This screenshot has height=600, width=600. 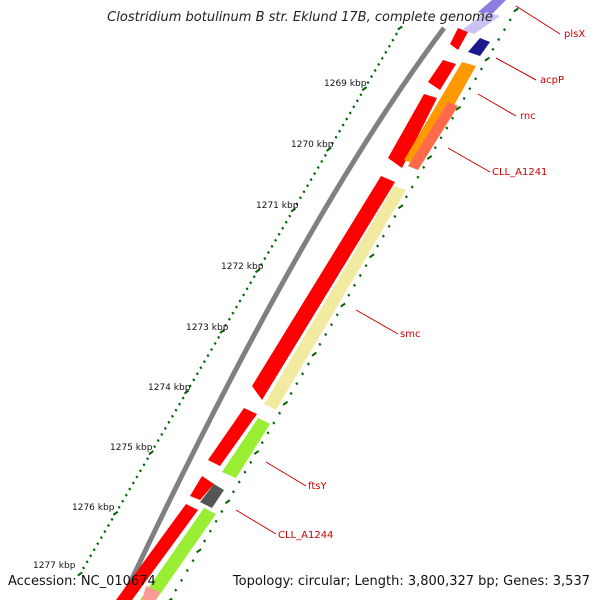 What do you see at coordinates (552, 80) in the screenshot?
I see `gene-label-acpP: acpP` at bounding box center [552, 80].